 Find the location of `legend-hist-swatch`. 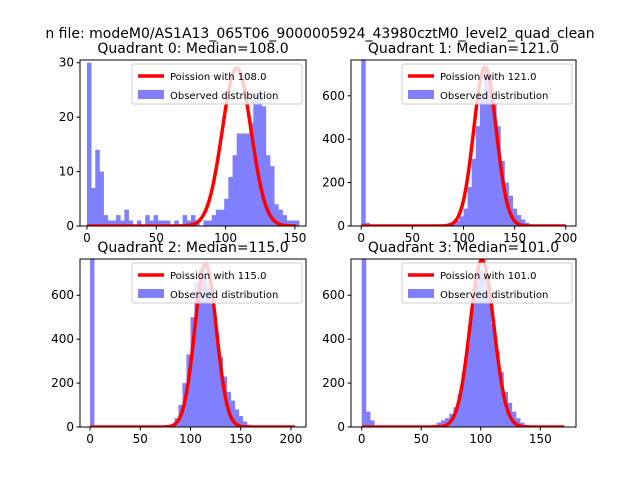

legend-hist-swatch is located at coordinates (421, 94).